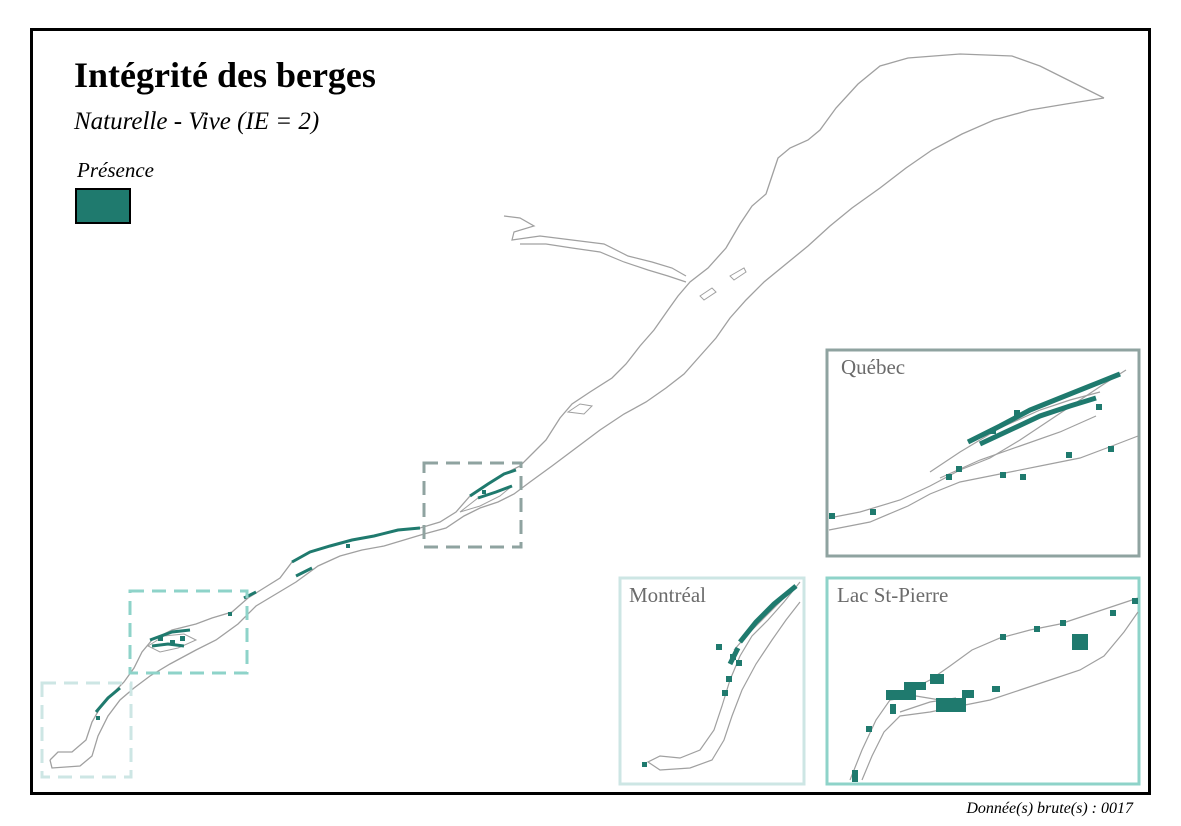  Describe the element at coordinates (188, 632) in the screenshot. I see `locator-lac-st-pierre` at that location.